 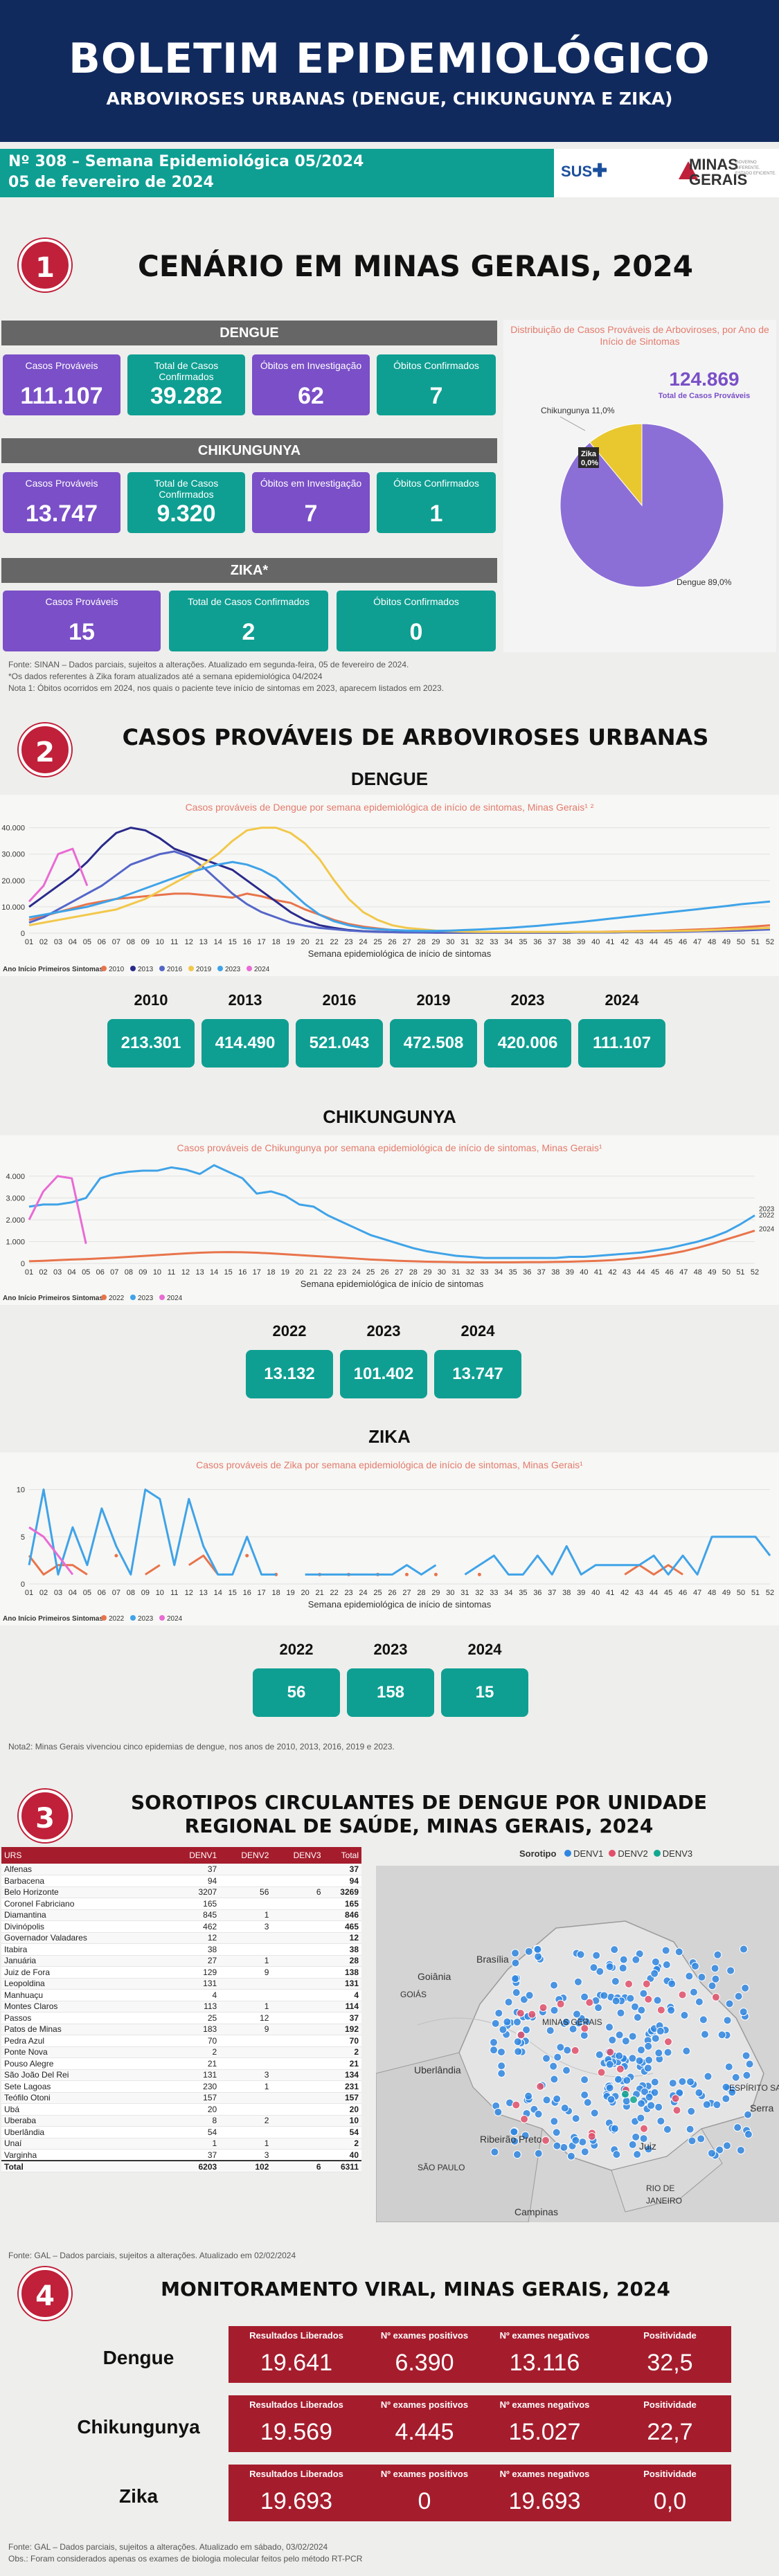 What do you see at coordinates (194, 1904) in the screenshot?
I see `urs-cell: 165` at bounding box center [194, 1904].